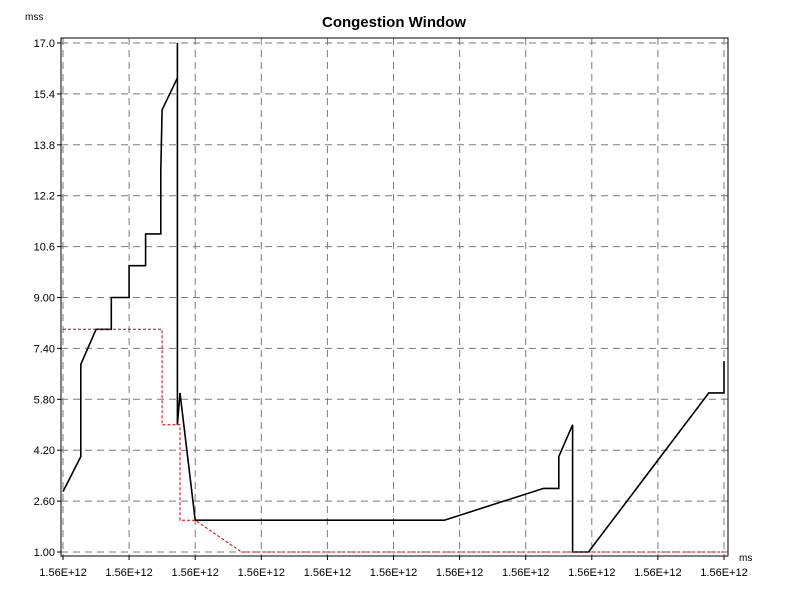 This screenshot has width=800, height=600. I want to click on y-tick-label: 7.40, so click(44, 349).